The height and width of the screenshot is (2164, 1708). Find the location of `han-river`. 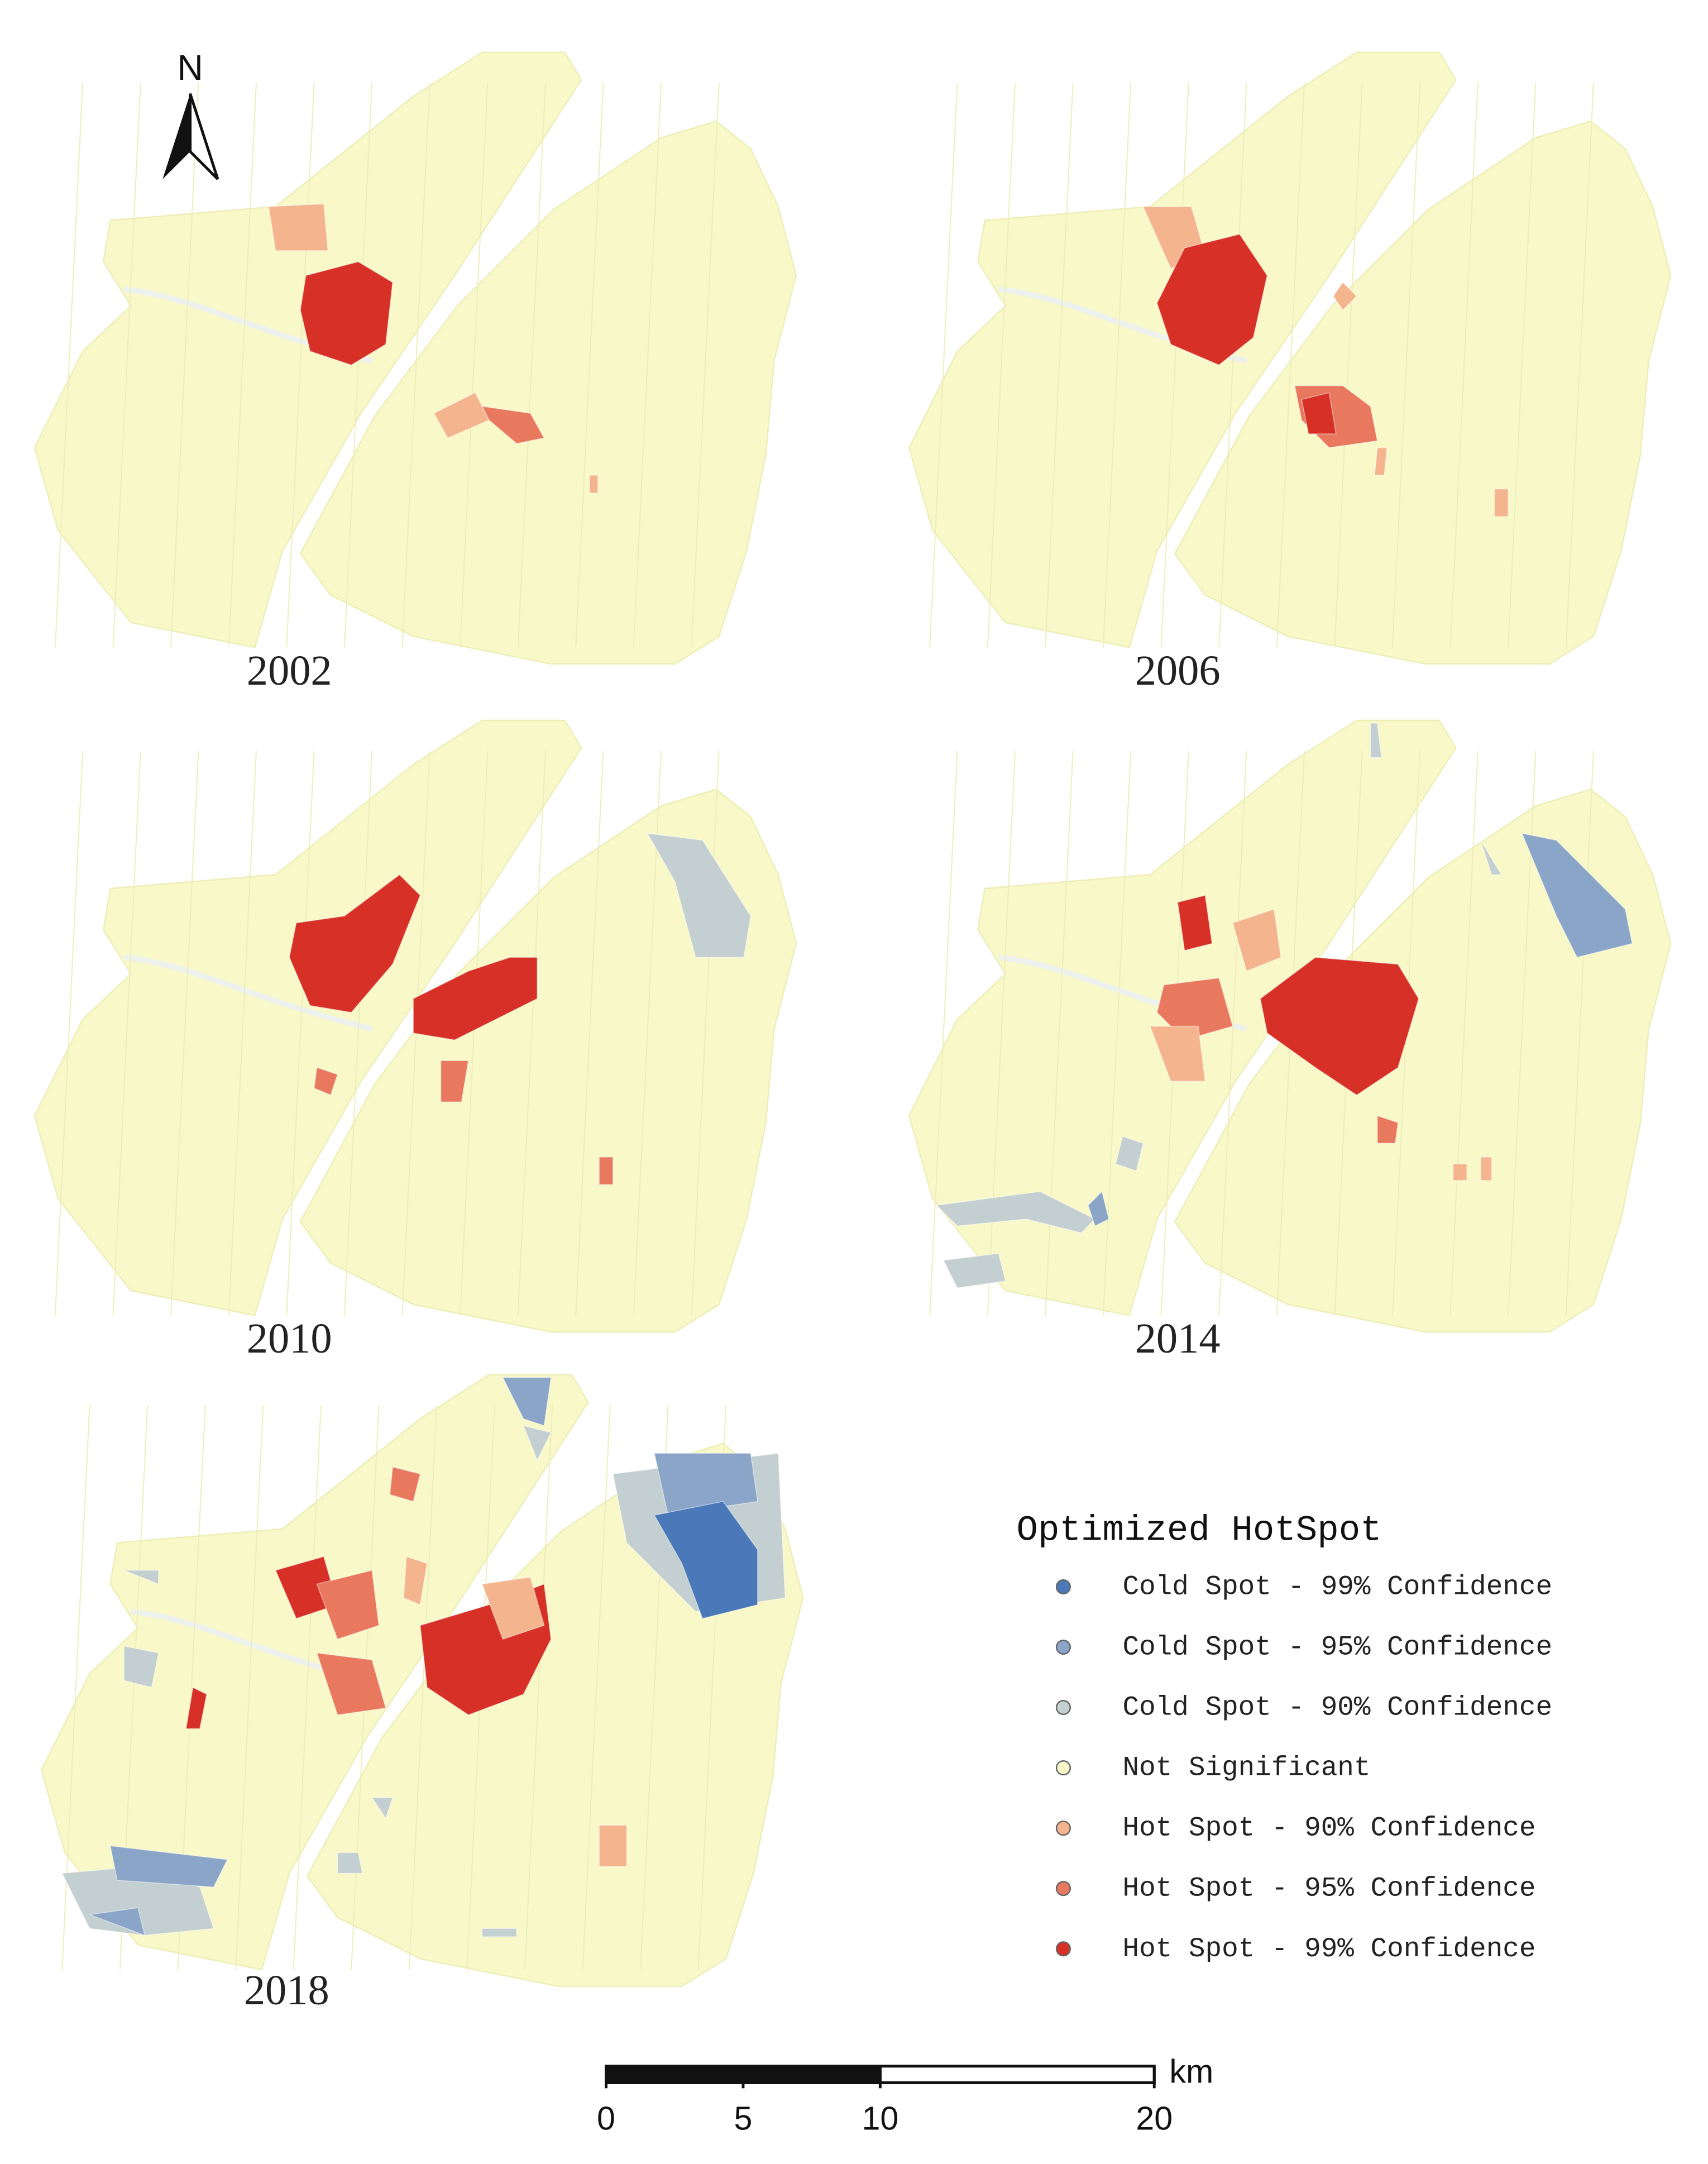

han-river is located at coordinates (248, 993).